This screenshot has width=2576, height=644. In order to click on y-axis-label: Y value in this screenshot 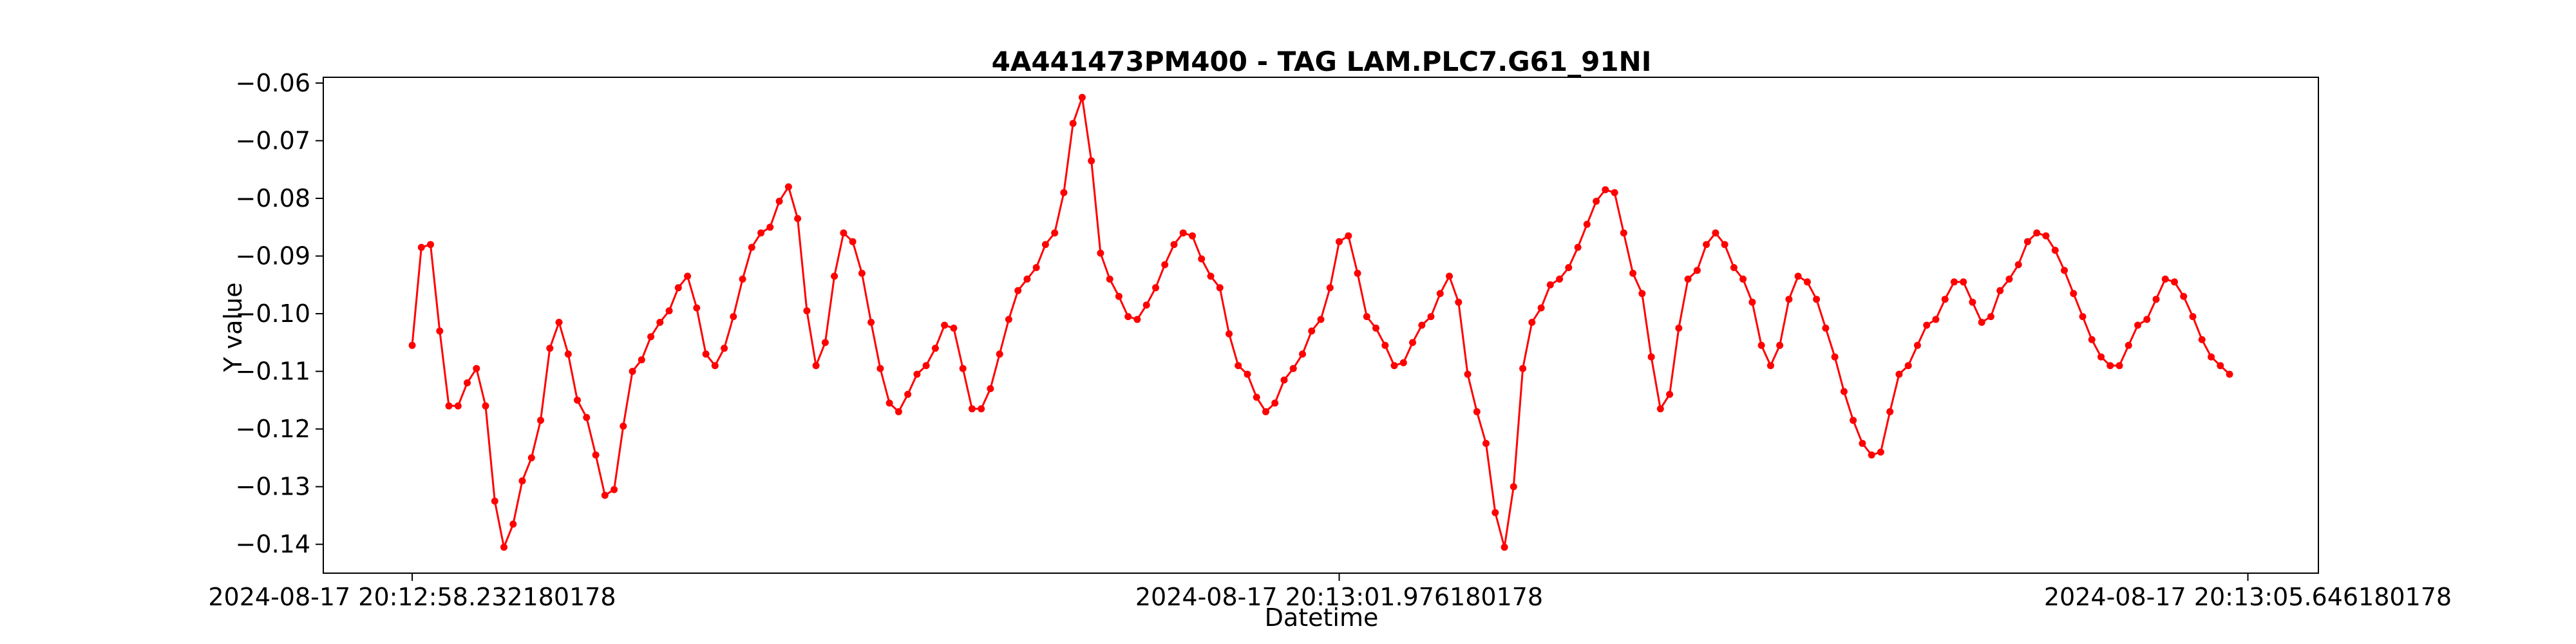, I will do `click(233, 327)`.